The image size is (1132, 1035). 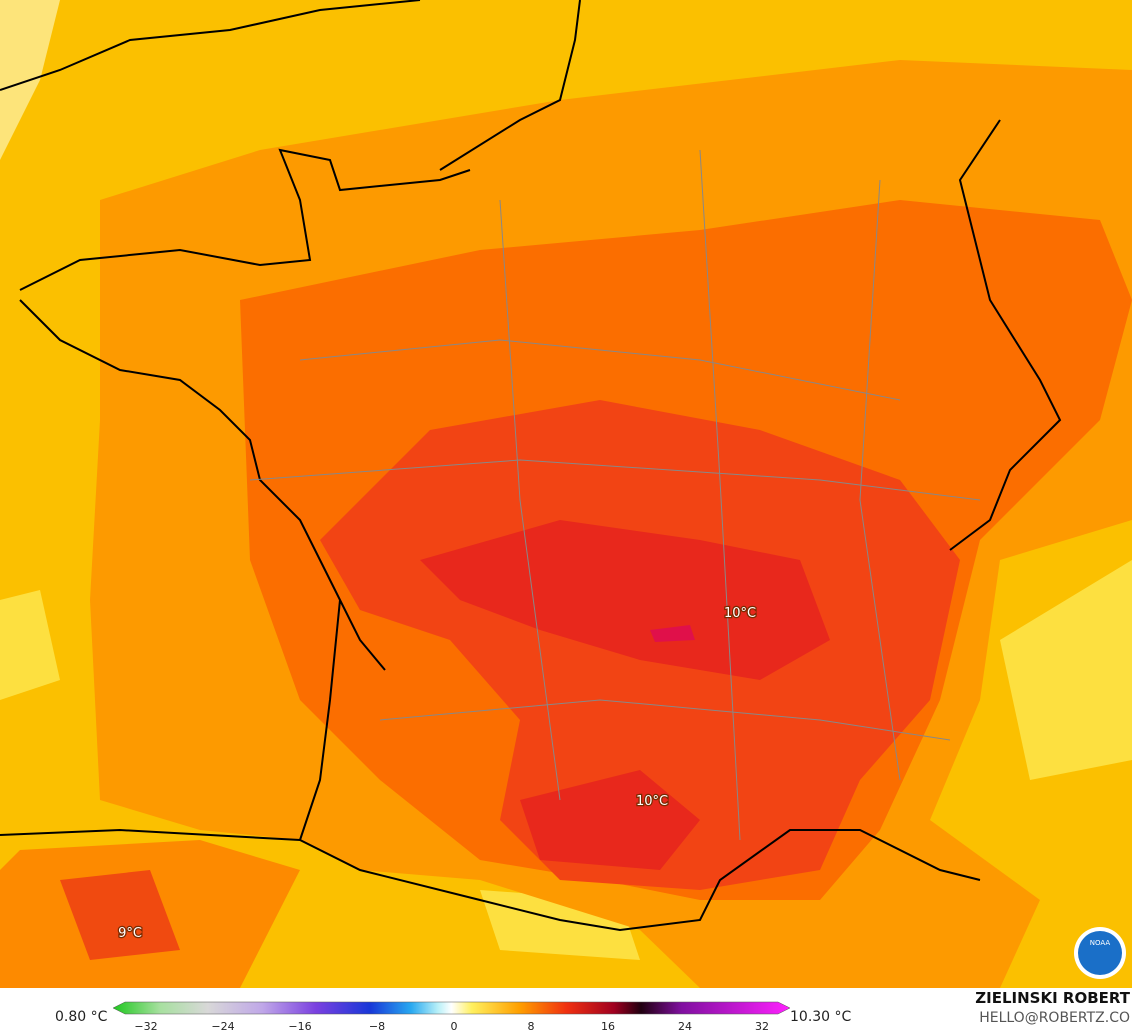 What do you see at coordinates (821, 1017) in the screenshot?
I see `max-label: 10.30 °C` at bounding box center [821, 1017].